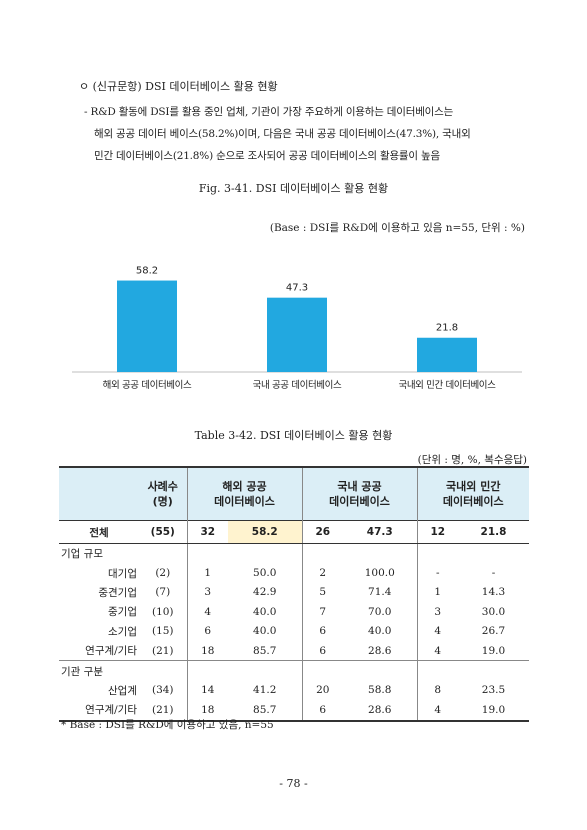 The image size is (587, 830). Describe the element at coordinates (493, 690) in the screenshot. I see `cell: 23.5` at that location.